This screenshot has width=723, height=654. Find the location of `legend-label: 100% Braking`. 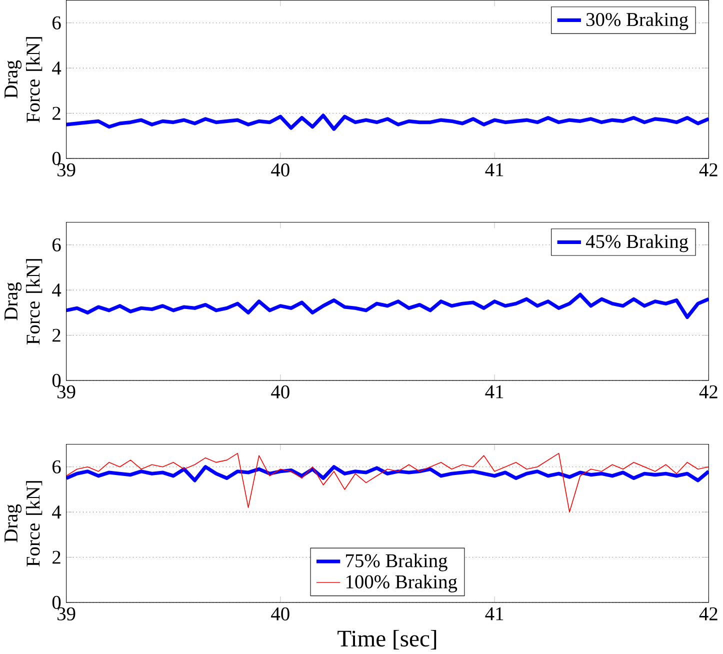

legend-label: 100% Braking is located at coordinates (402, 583).